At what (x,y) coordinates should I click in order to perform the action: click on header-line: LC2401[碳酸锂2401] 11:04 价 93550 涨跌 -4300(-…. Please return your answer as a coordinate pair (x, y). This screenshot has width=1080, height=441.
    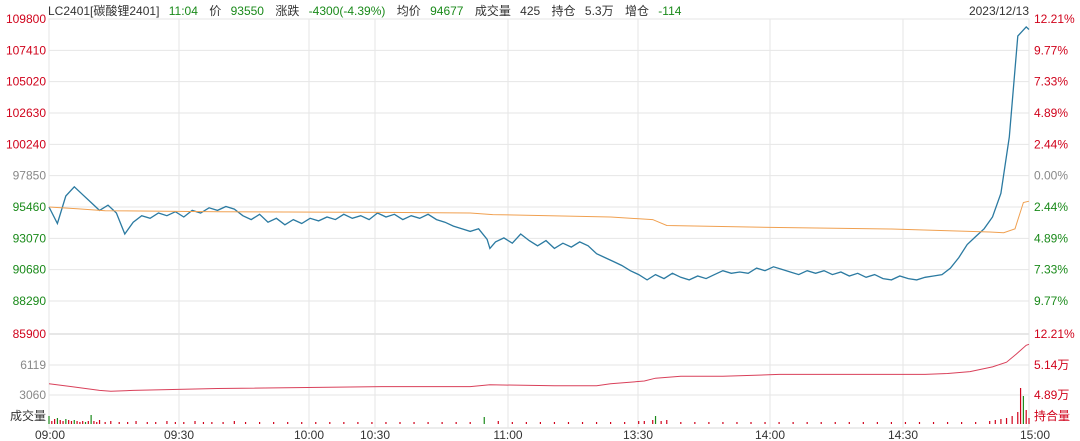
    Looking at the image, I should click on (365, 10).